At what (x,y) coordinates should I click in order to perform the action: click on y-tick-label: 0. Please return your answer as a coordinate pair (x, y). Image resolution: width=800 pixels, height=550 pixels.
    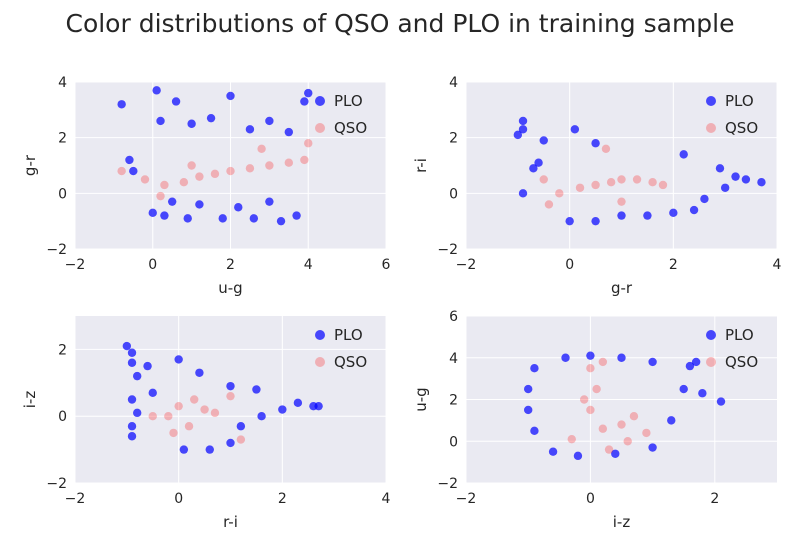
    Looking at the image, I should click on (62, 194).